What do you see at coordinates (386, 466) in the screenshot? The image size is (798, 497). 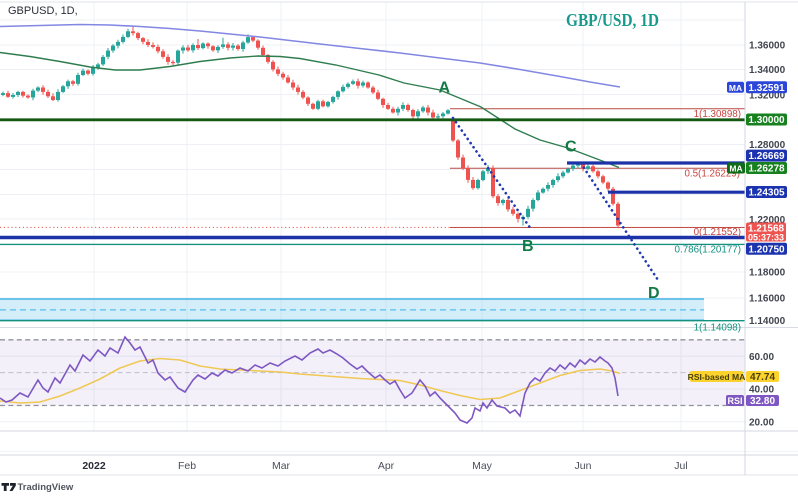 I see `svg-text: Apr` at bounding box center [386, 466].